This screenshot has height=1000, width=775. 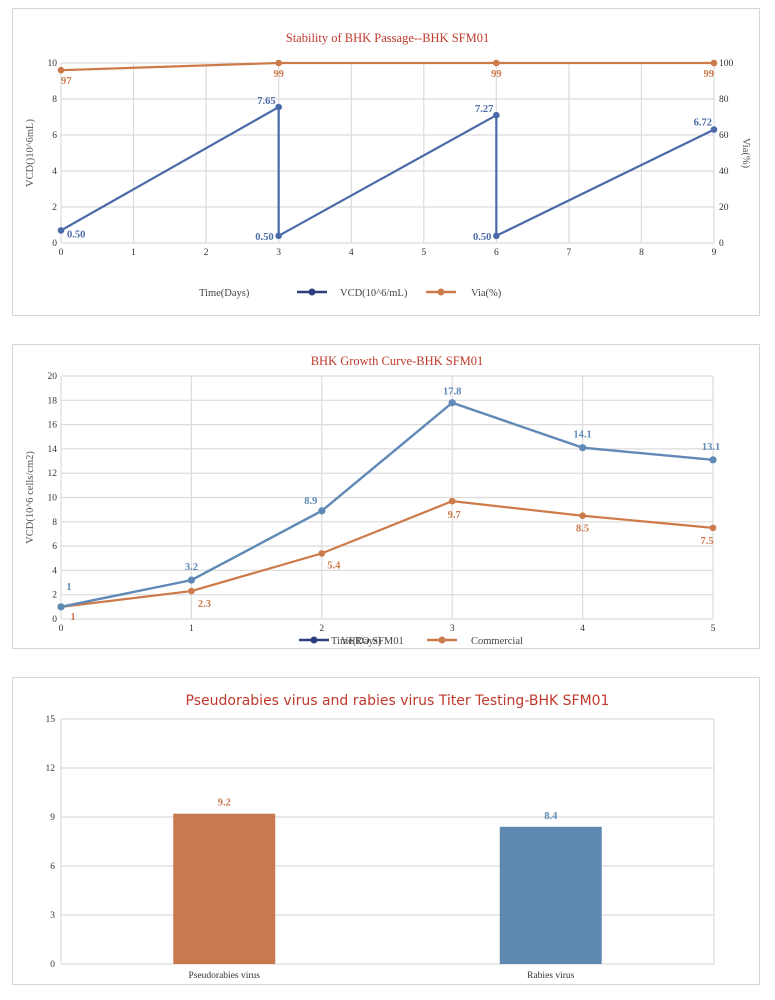 What do you see at coordinates (726, 64) in the screenshot?
I see `y2-tick-label: 100` at bounding box center [726, 64].